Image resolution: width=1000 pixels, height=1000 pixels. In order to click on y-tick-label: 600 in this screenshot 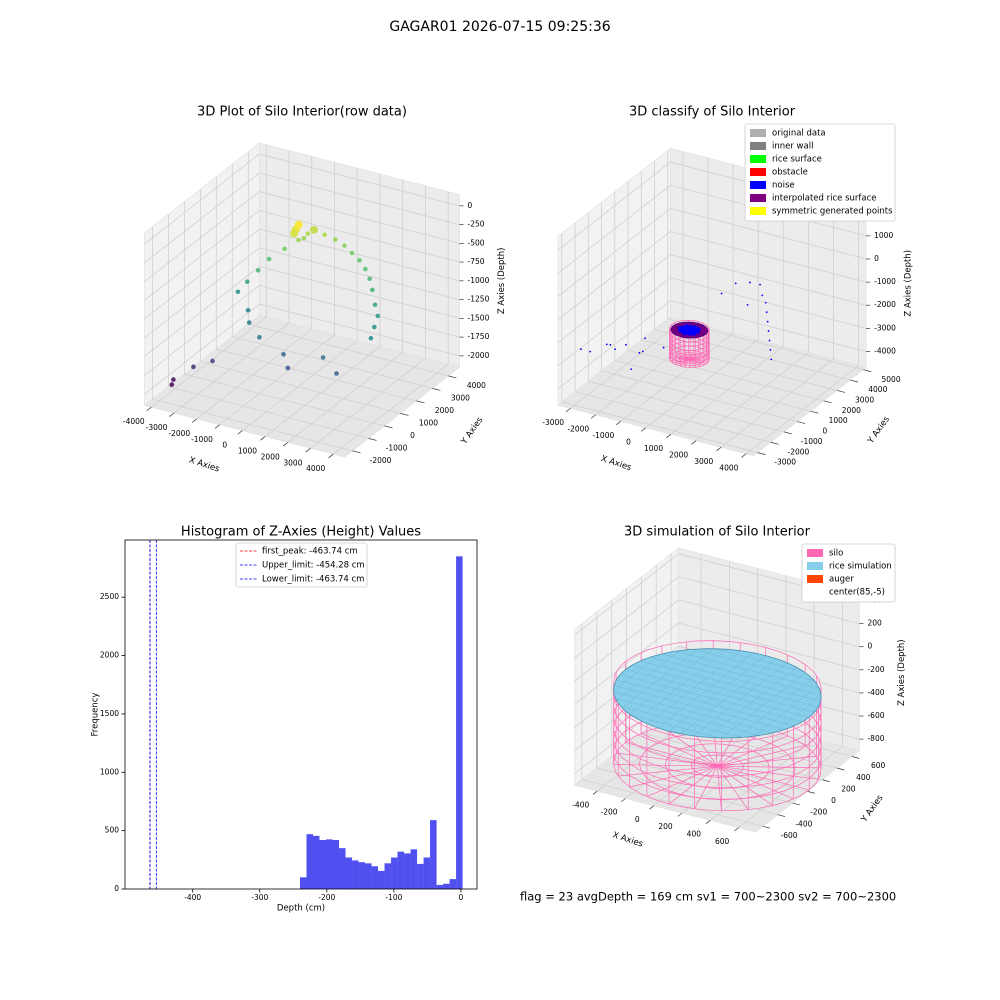, I will do `click(878, 765)`.